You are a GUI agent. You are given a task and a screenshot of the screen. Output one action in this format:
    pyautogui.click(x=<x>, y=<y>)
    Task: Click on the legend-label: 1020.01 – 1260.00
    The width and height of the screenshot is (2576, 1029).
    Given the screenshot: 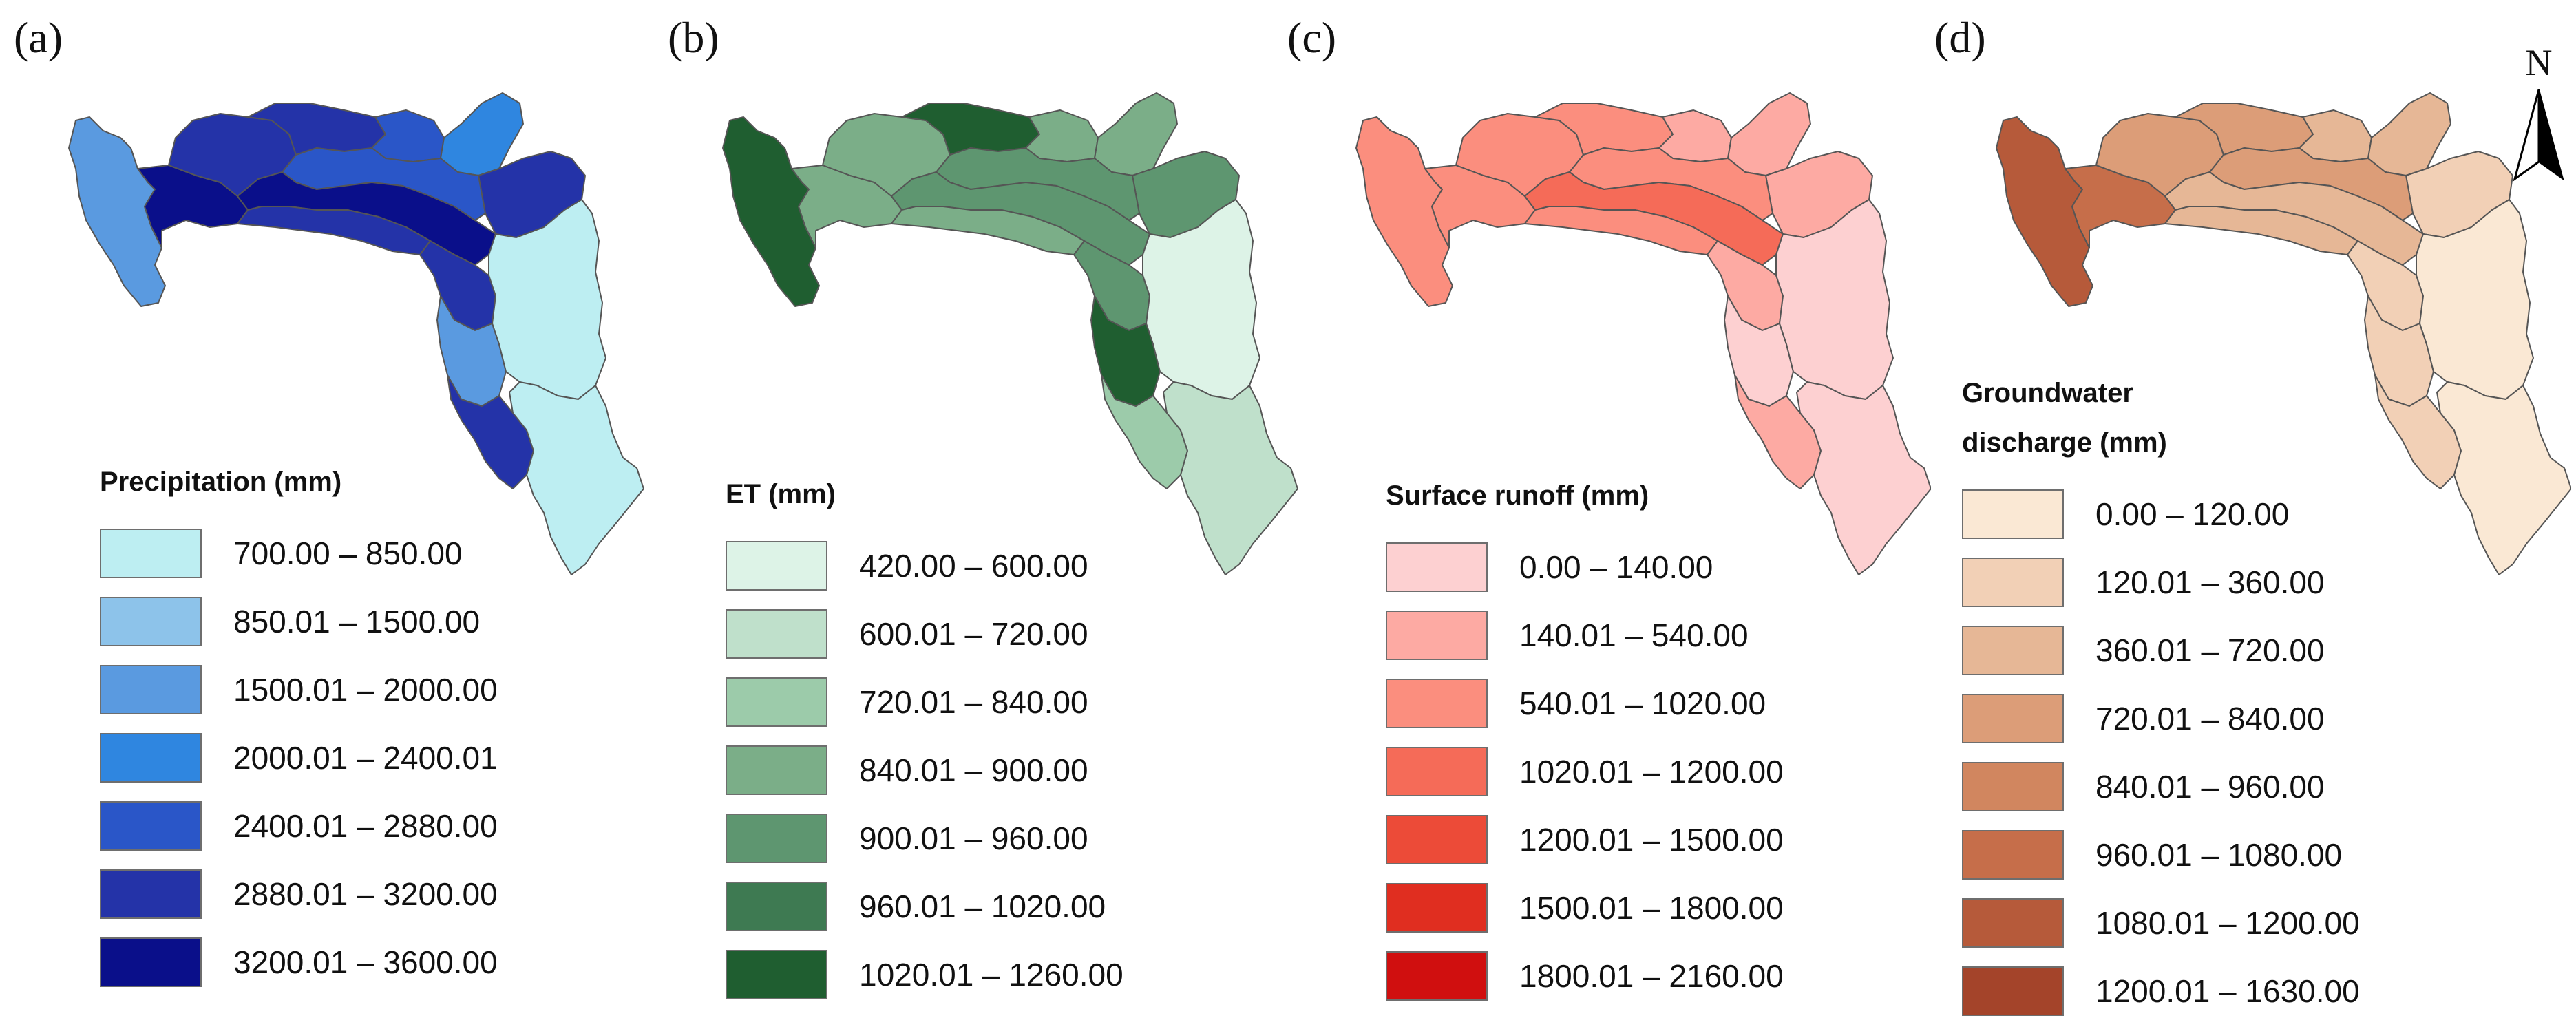 What is the action you would take?
    pyautogui.click(x=991, y=974)
    